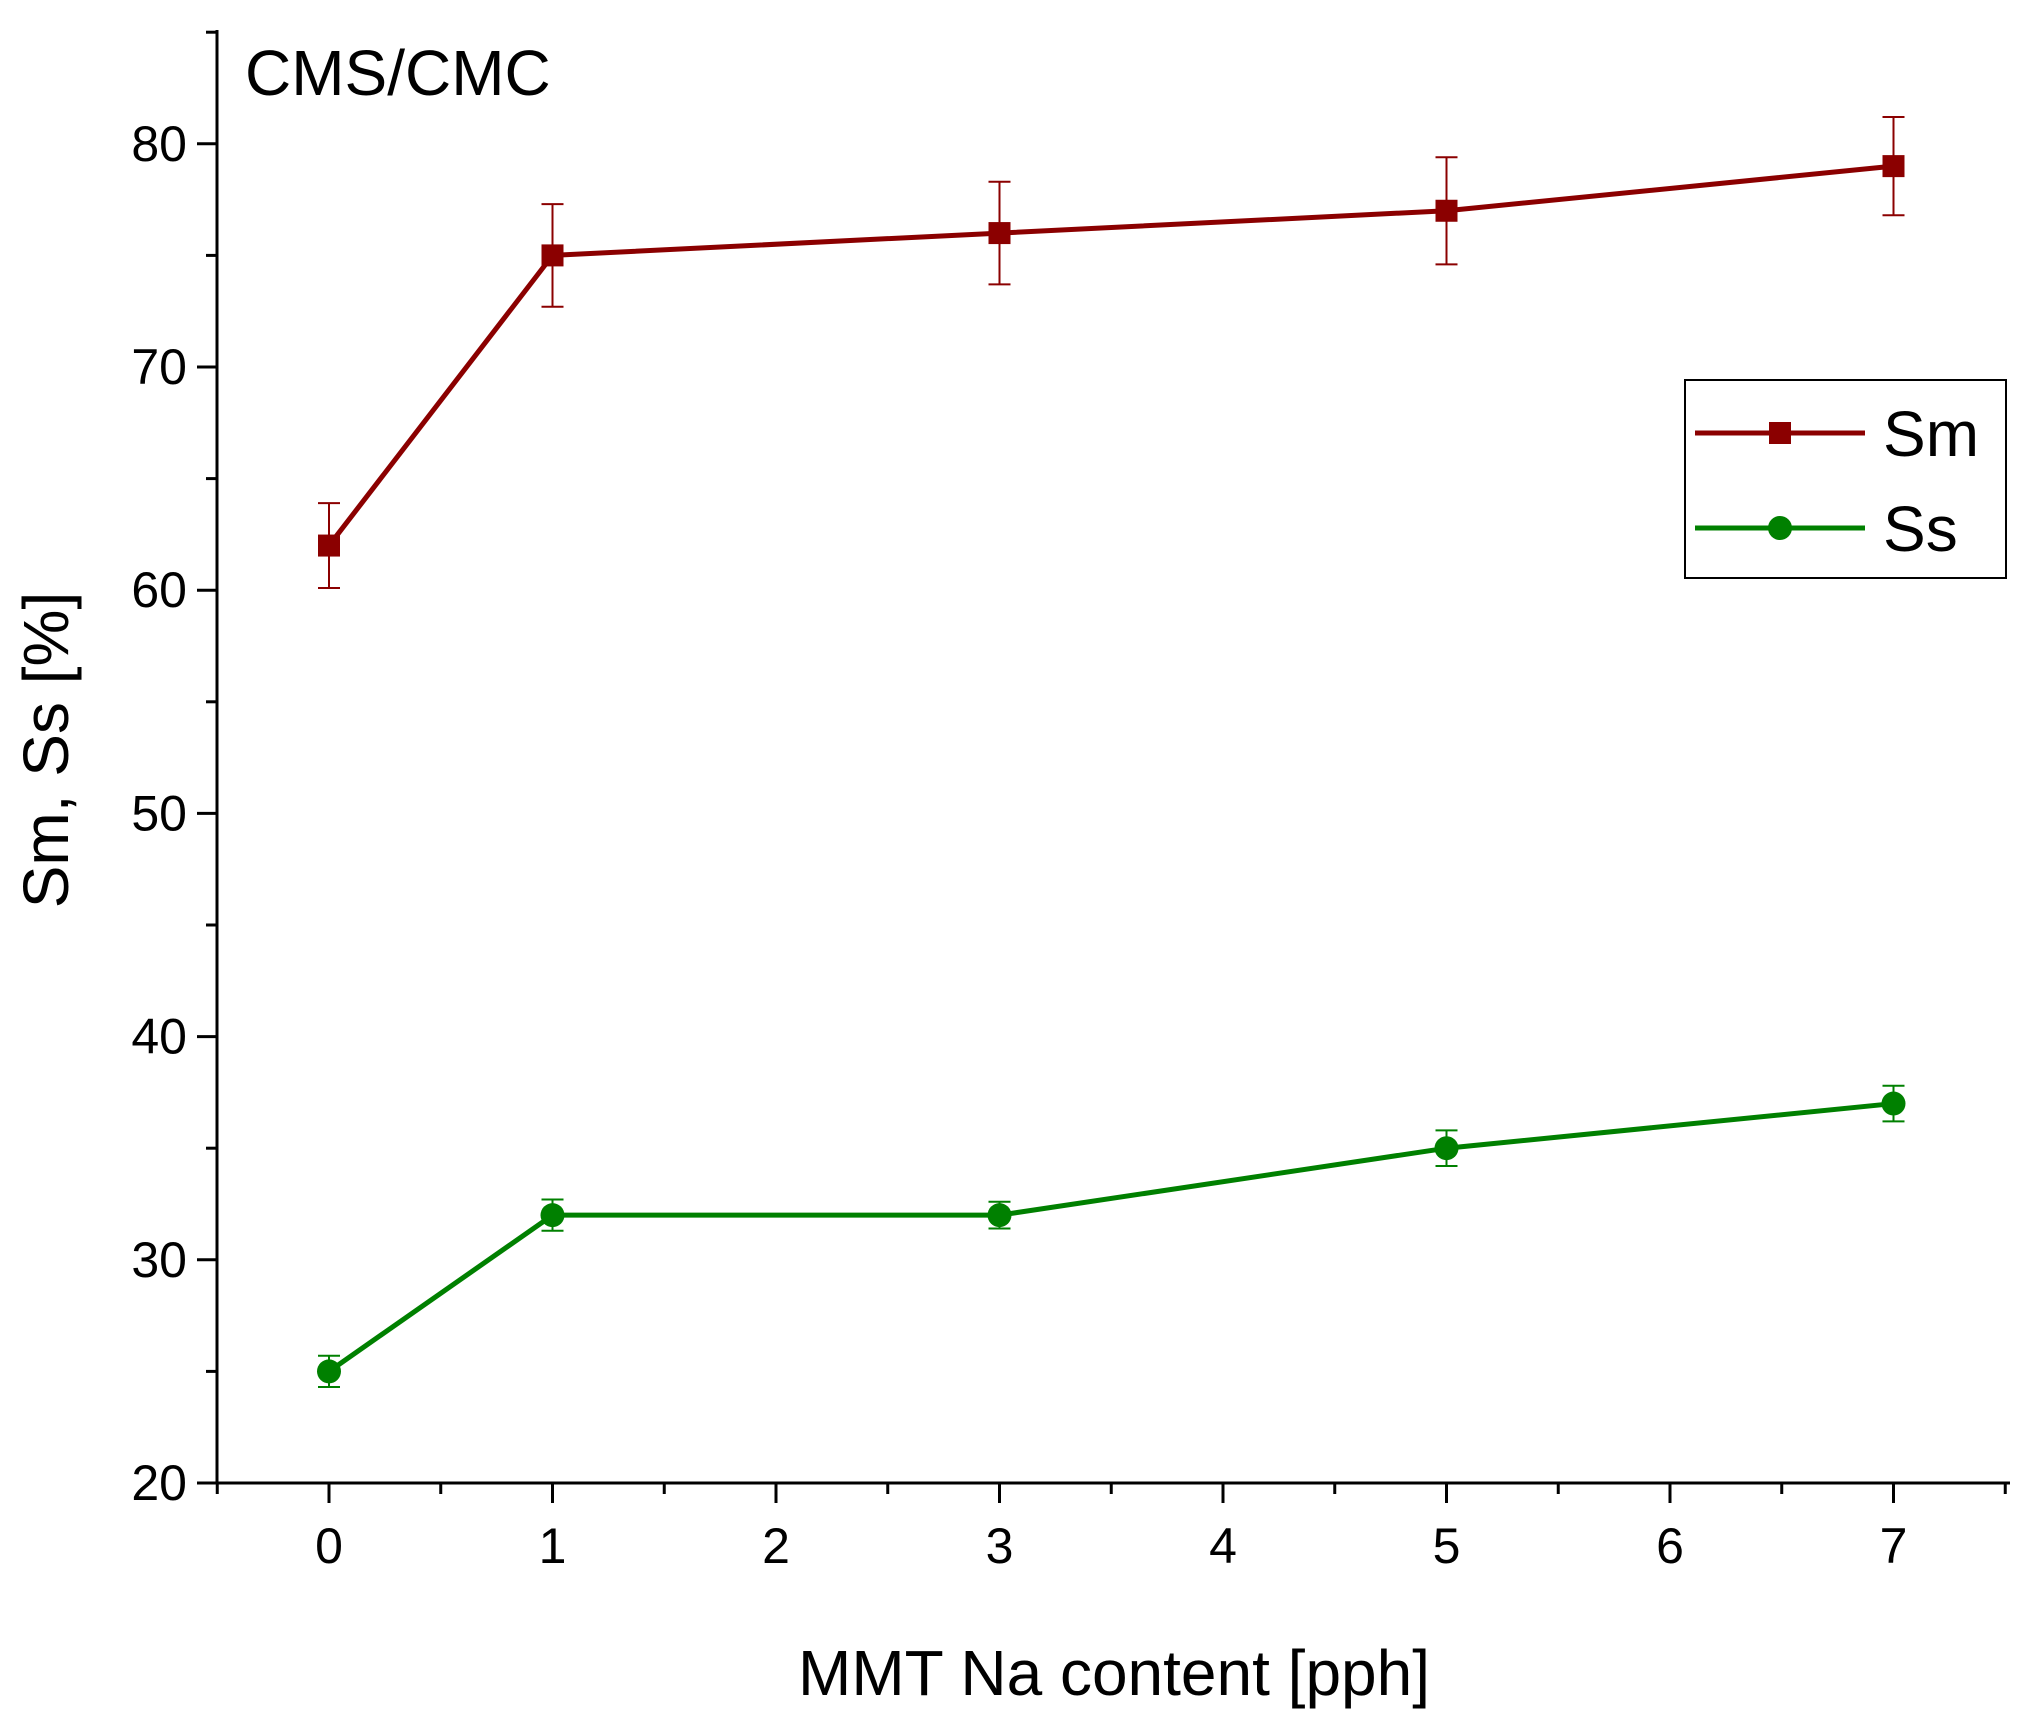 Image resolution: width=2021 pixels, height=1724 pixels. Describe the element at coordinates (46, 750) in the screenshot. I see `y-axis-title: Sm, Ss [%]` at that location.